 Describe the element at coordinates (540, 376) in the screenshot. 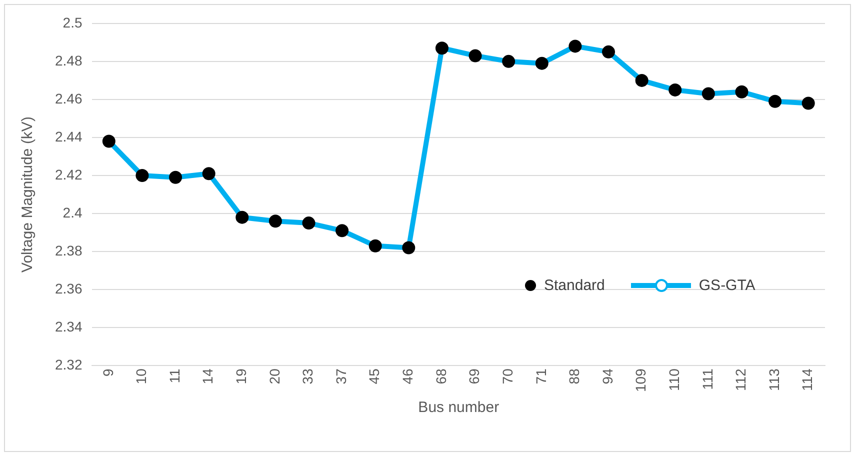

I see `x-tick-label: 71` at that location.